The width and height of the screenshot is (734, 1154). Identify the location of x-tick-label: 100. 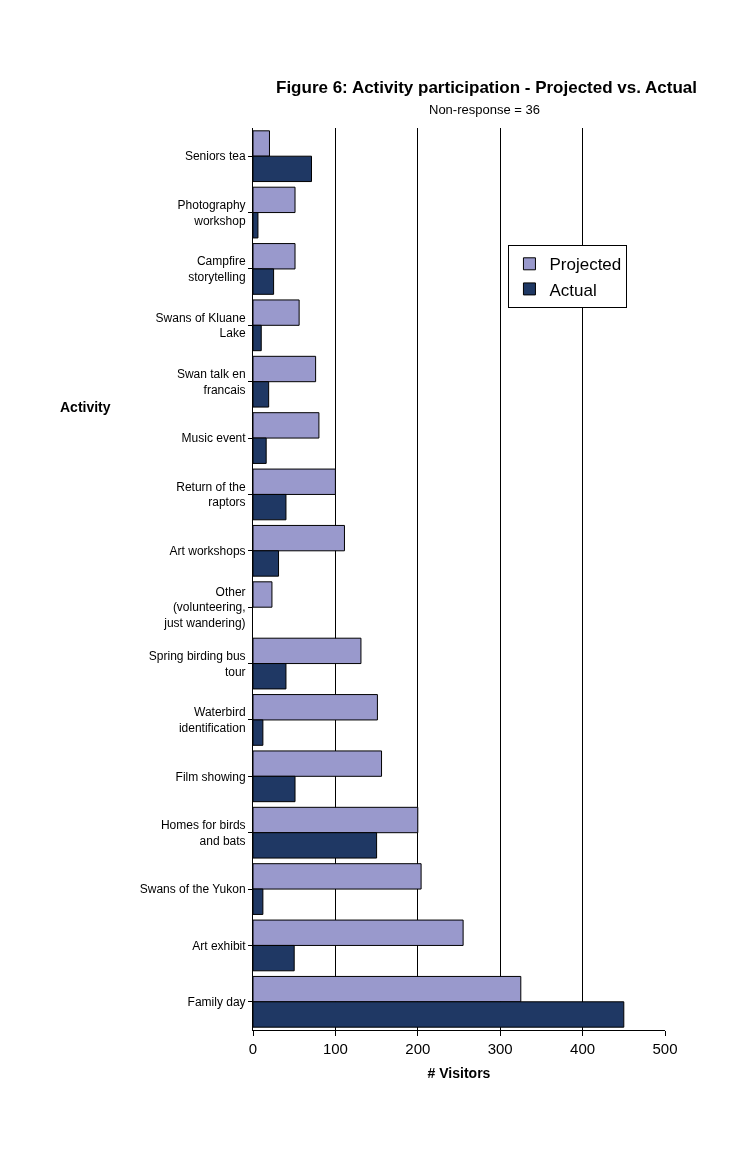
(335, 1048).